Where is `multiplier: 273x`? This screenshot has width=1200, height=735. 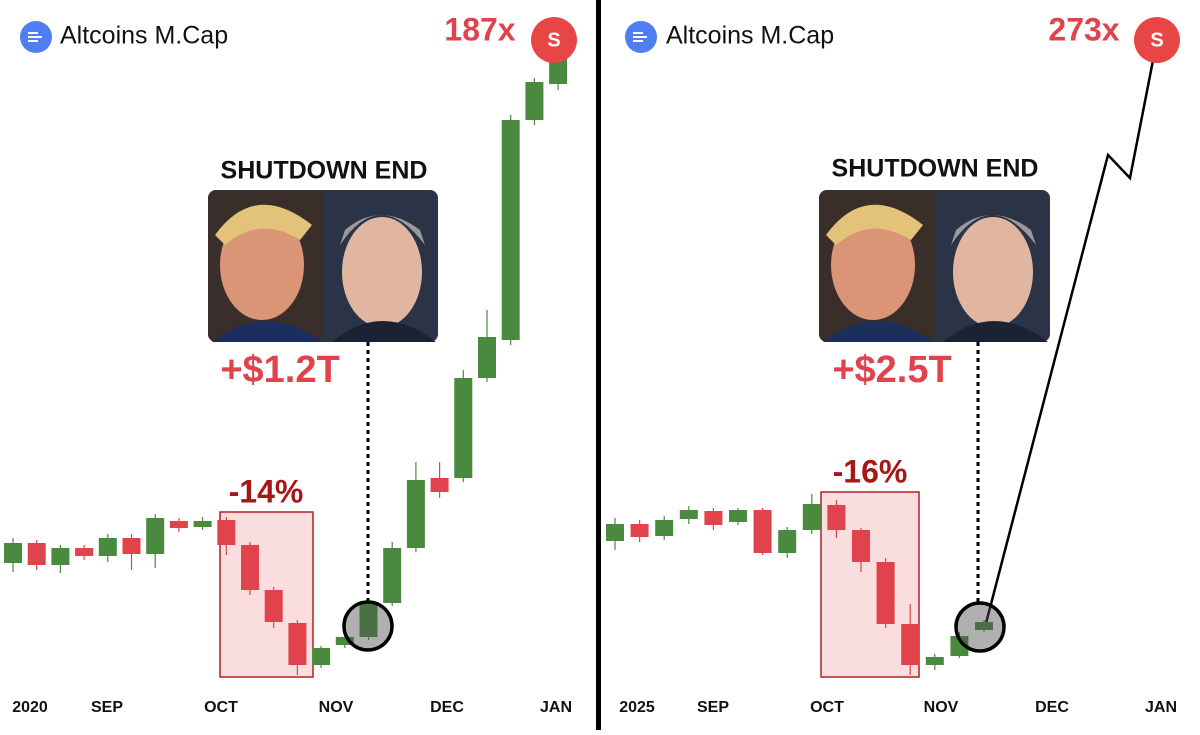 multiplier: 273x is located at coordinates (1083, 29).